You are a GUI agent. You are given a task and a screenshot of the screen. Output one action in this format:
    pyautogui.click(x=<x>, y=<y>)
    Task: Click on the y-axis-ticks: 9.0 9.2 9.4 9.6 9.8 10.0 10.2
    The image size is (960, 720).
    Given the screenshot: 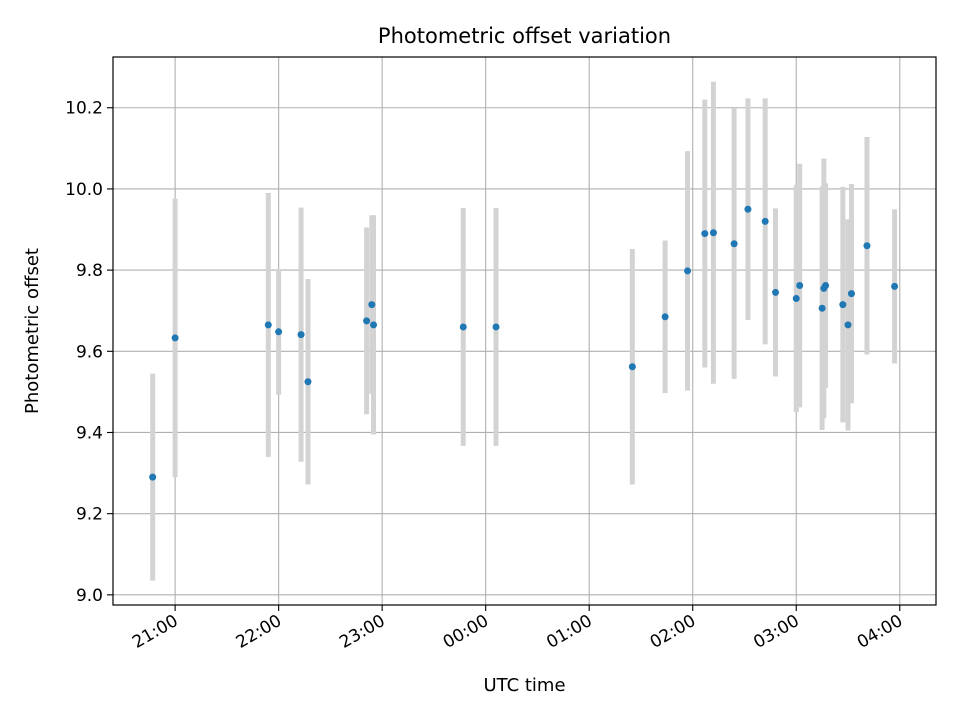 What is the action you would take?
    pyautogui.click(x=89, y=352)
    